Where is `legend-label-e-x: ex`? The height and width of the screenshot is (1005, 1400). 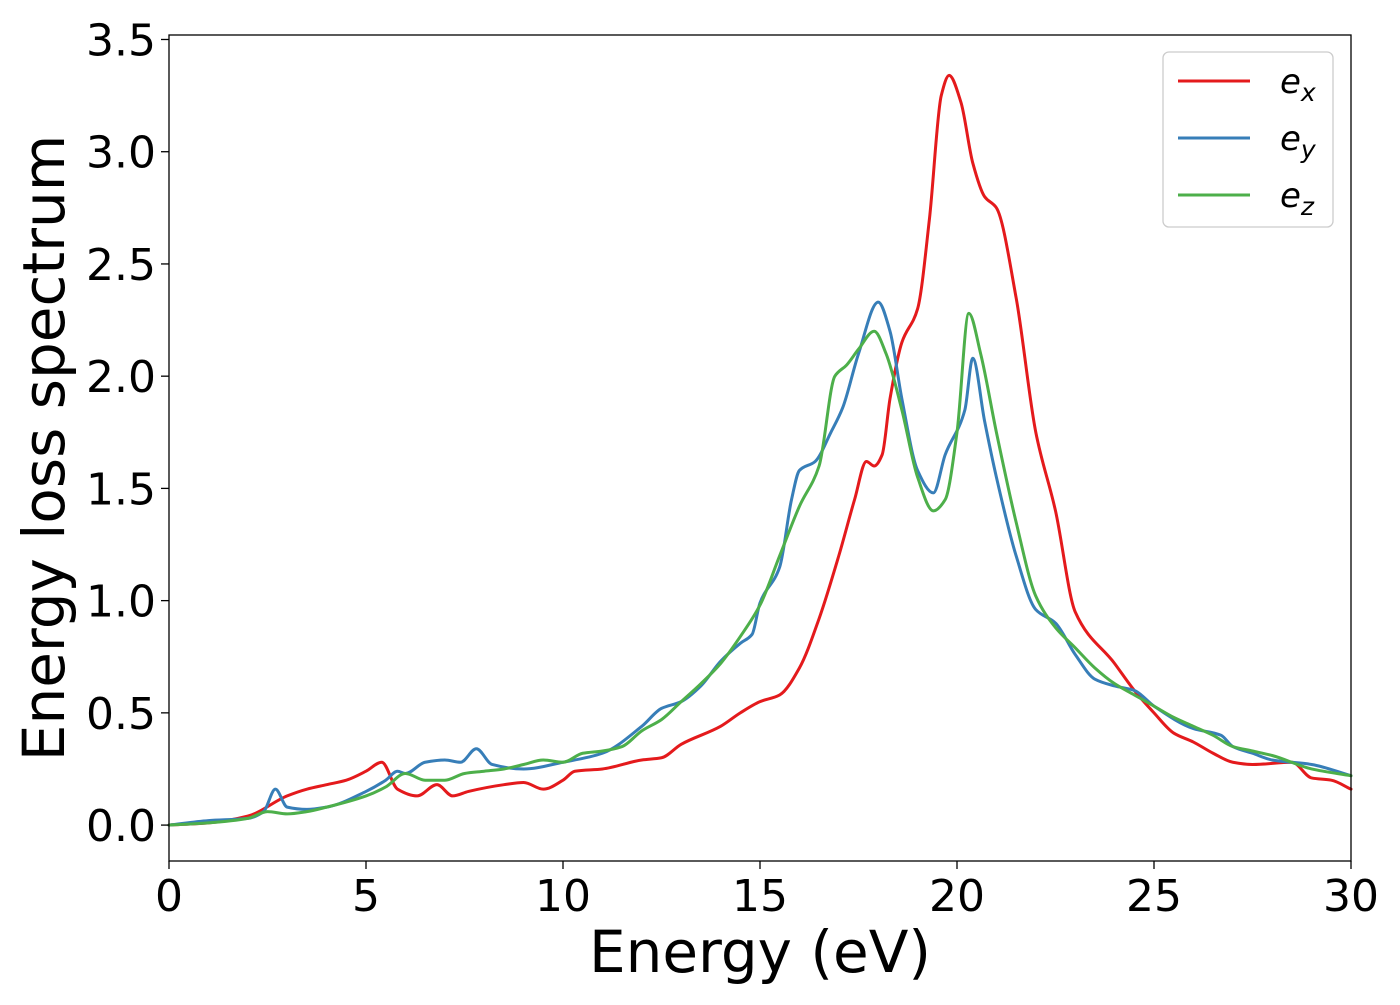
legend-label-e-x: ex is located at coordinates (1298, 84).